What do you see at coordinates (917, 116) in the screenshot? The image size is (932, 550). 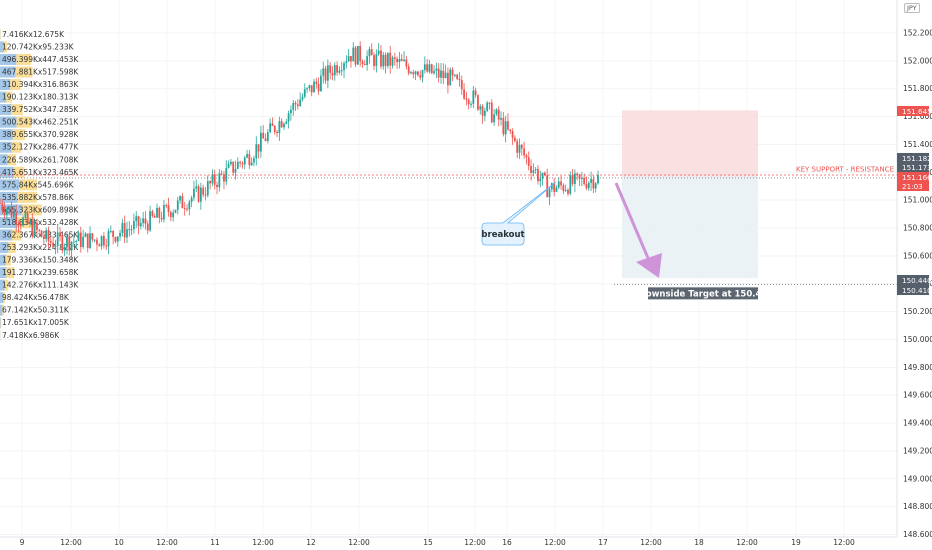 I see `price-tick-label: 151.600` at bounding box center [917, 116].